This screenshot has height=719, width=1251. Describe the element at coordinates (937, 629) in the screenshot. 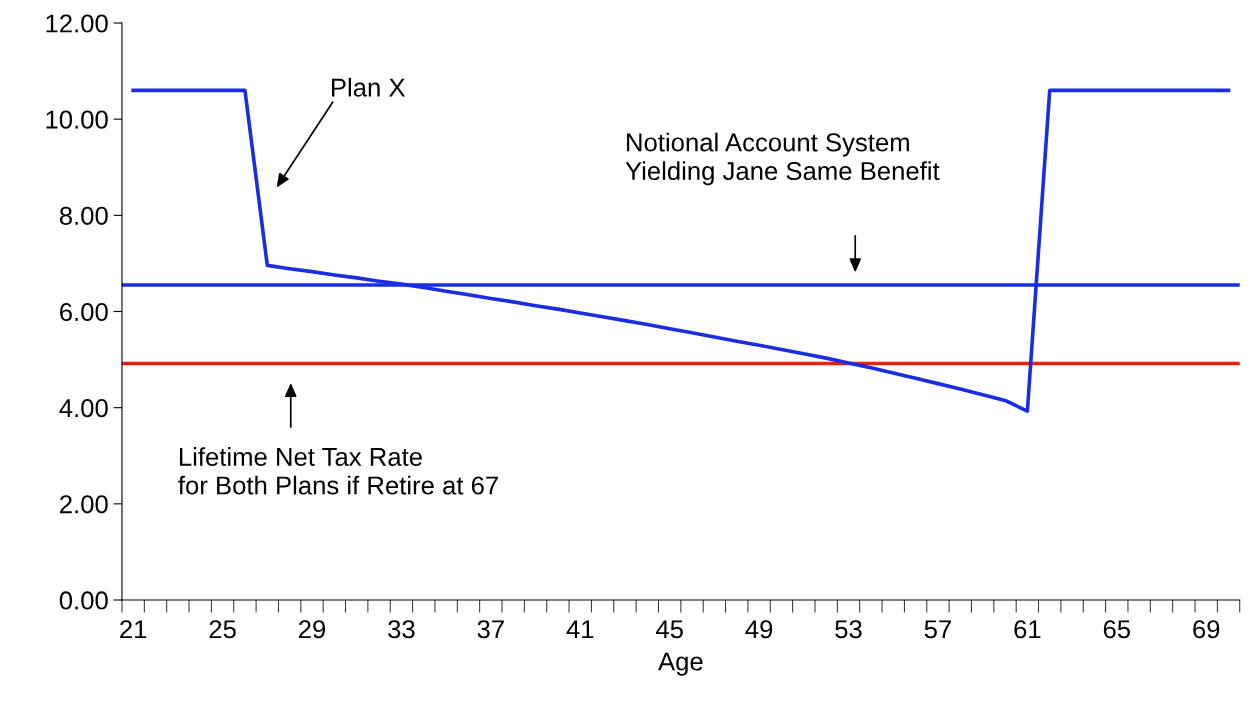

I see `x-tick-label: 57` at that location.